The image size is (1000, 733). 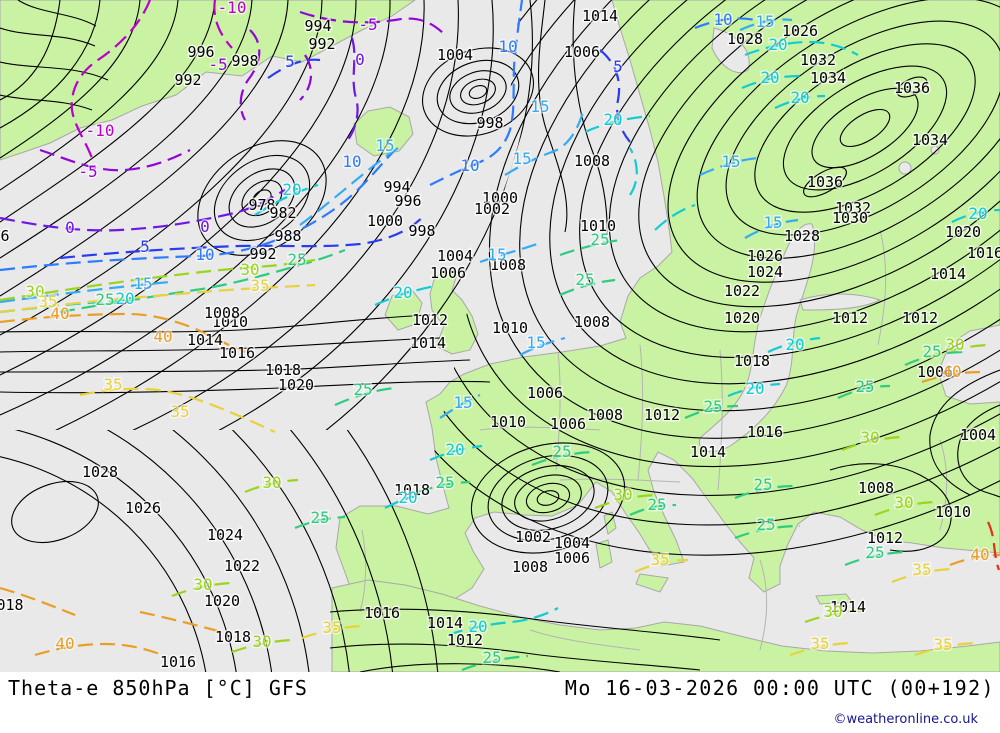 I want to click on pressure-label: 6, so click(x=4, y=236).